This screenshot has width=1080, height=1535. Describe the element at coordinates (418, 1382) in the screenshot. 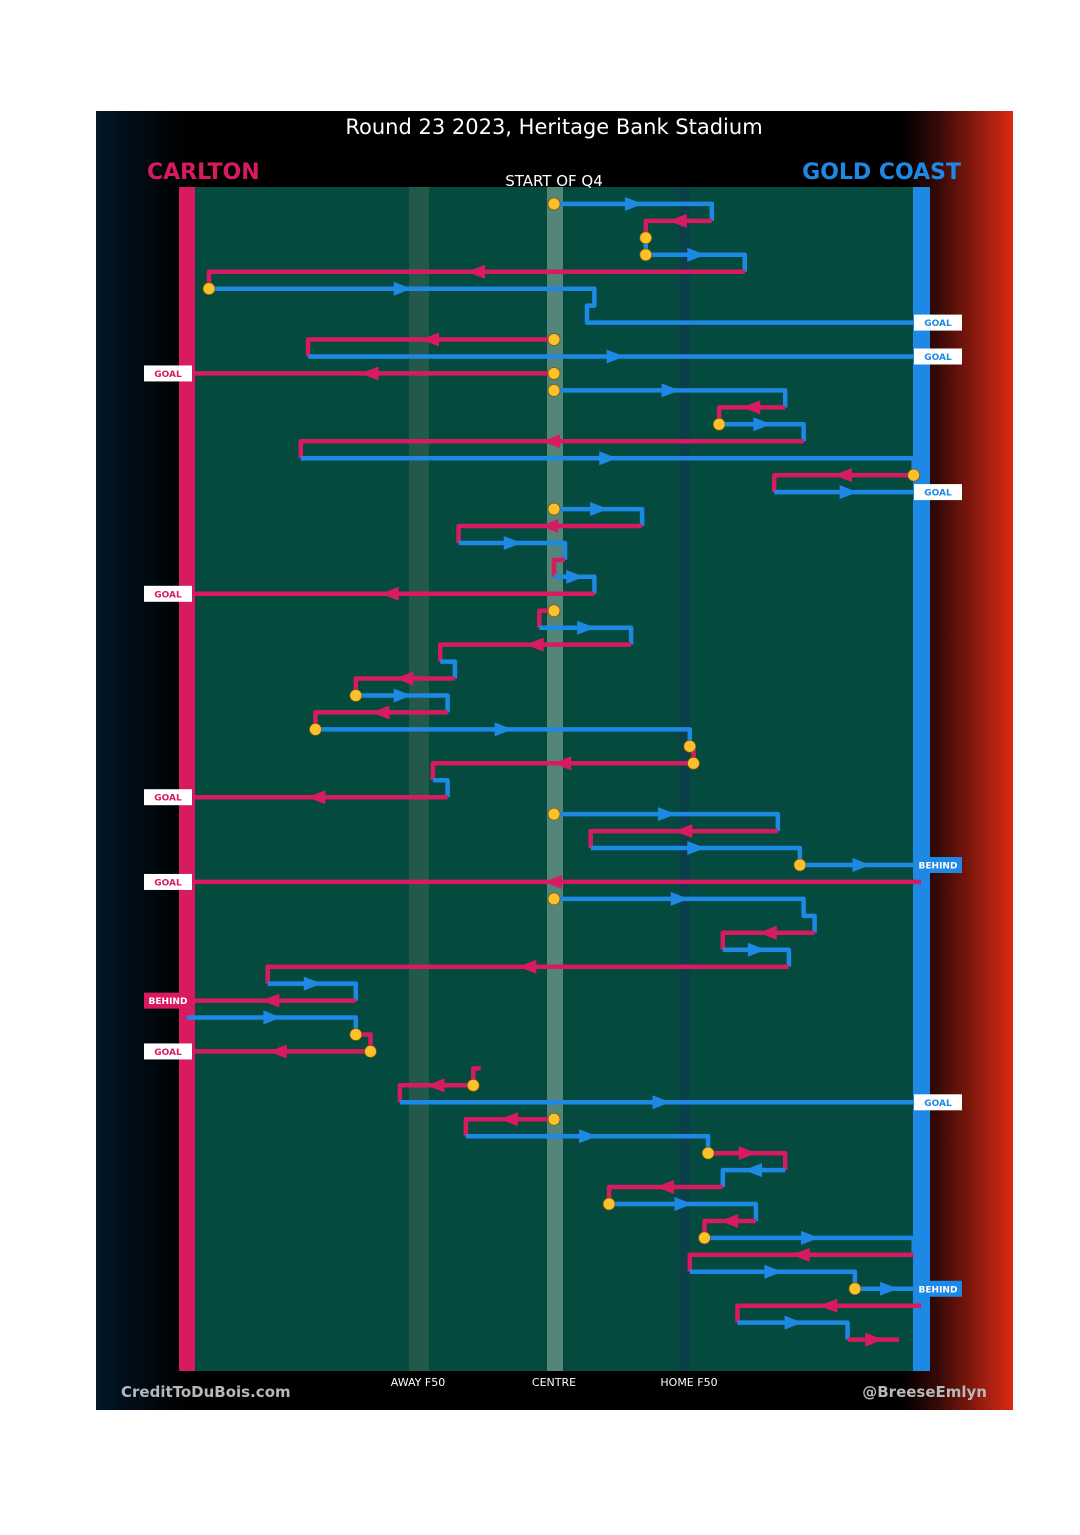

I see `tick-label-away-f50: AWAY F50` at that location.